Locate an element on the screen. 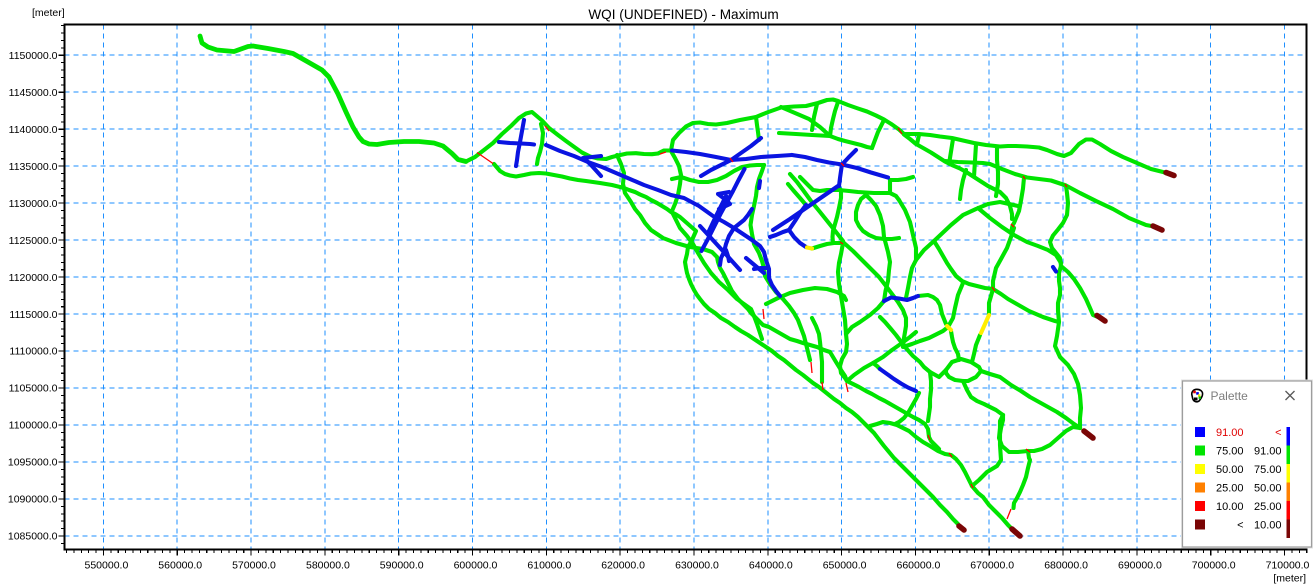 The image size is (1315, 586). svg-text: 710000.0 is located at coordinates (1288, 566).